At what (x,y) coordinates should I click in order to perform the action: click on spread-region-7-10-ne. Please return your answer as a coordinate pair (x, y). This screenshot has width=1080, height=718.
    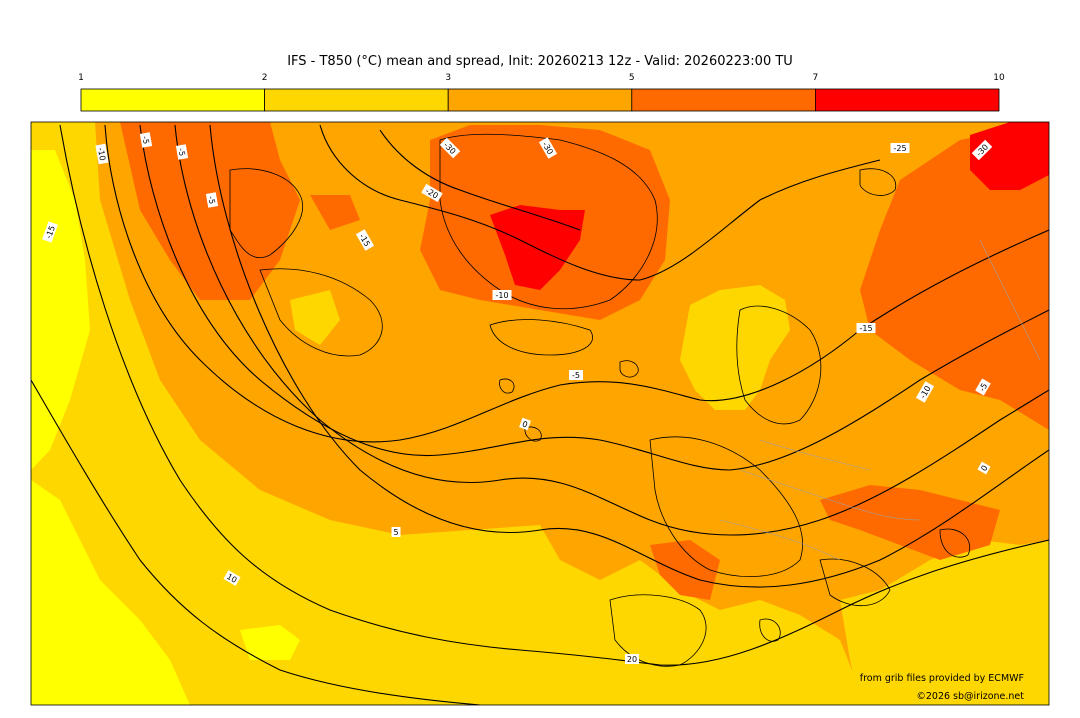
    Looking at the image, I should click on (1009, 156).